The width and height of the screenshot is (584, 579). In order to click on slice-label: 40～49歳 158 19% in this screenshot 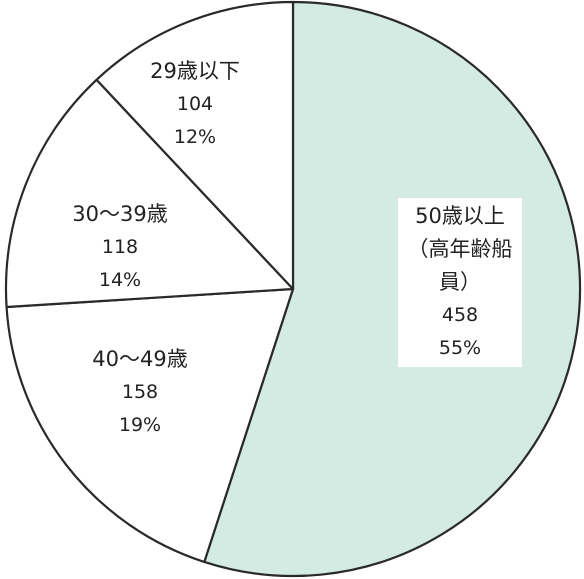, I will do `click(139, 392)`.